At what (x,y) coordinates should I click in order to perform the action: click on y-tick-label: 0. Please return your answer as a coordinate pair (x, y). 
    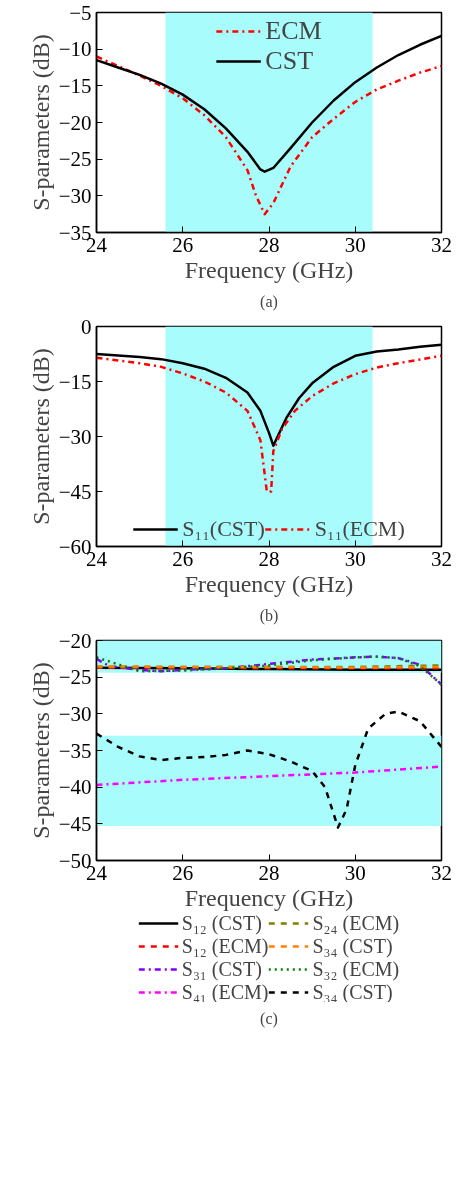
    Looking at the image, I should click on (86, 326).